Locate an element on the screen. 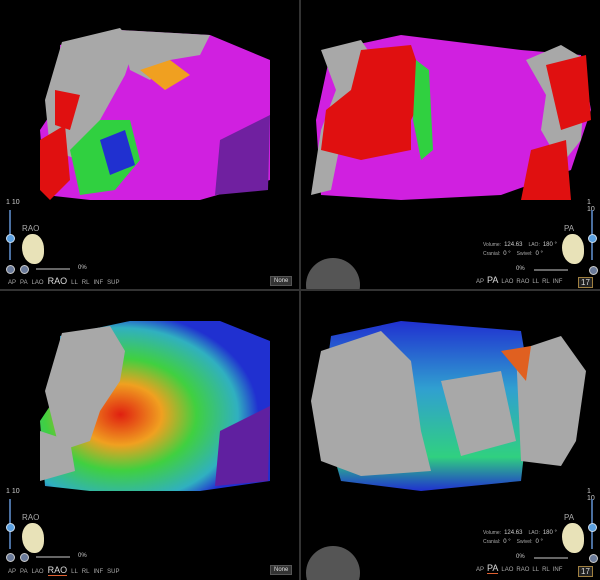  horizontal-divider is located at coordinates (300, 290).